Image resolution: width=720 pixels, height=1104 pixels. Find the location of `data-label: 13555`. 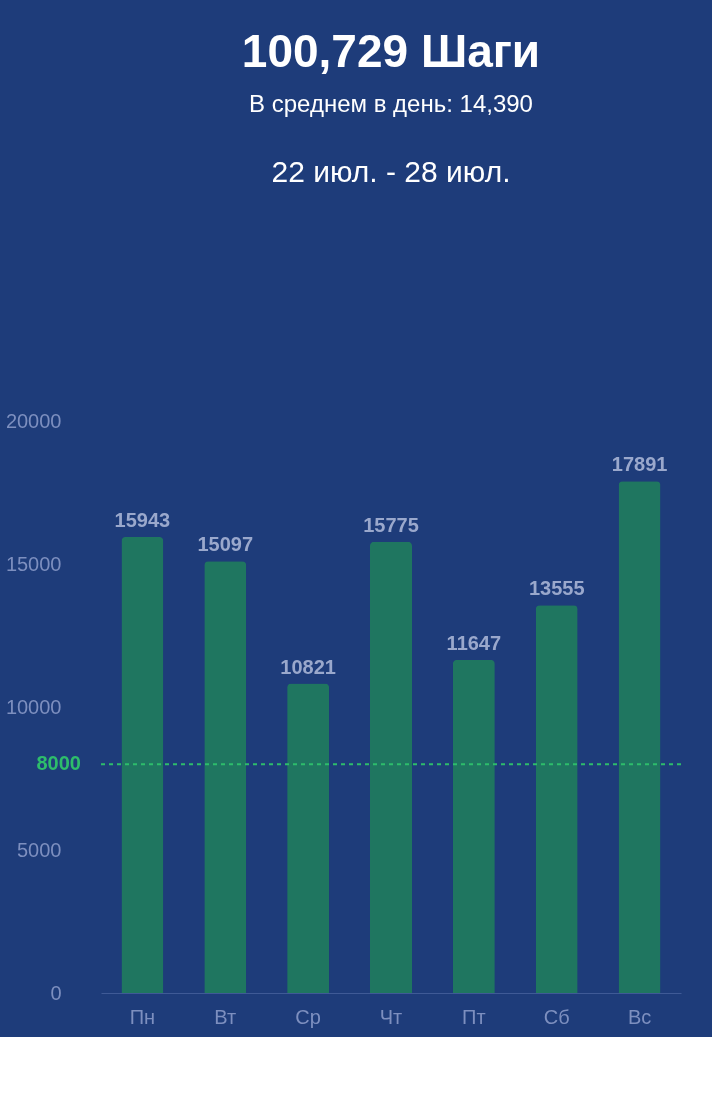

data-label: 13555 is located at coordinates (556, 588).